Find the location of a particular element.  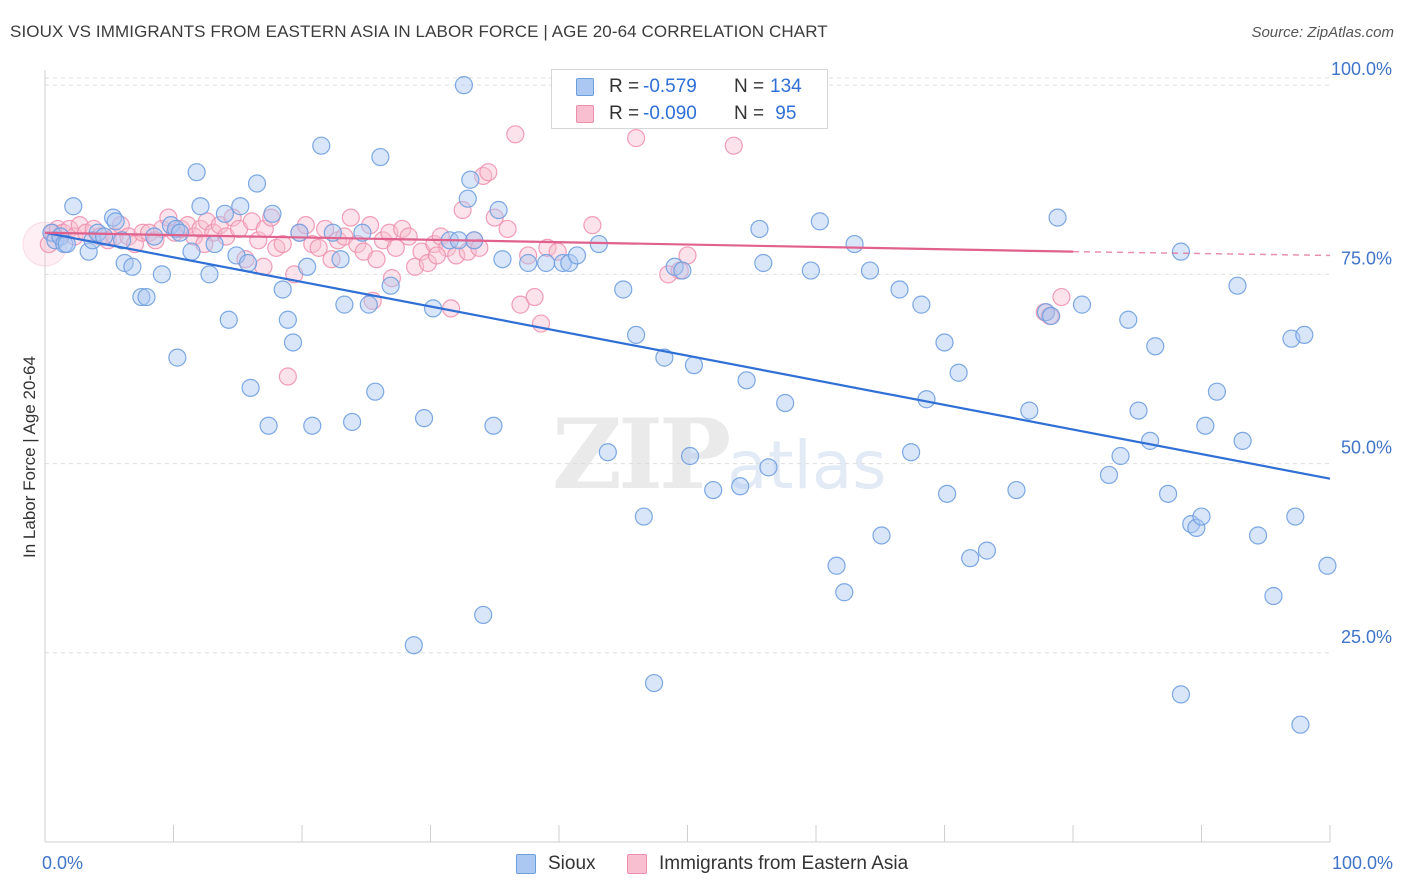

x-tick-label-min: 0.0% is located at coordinates (62, 863).